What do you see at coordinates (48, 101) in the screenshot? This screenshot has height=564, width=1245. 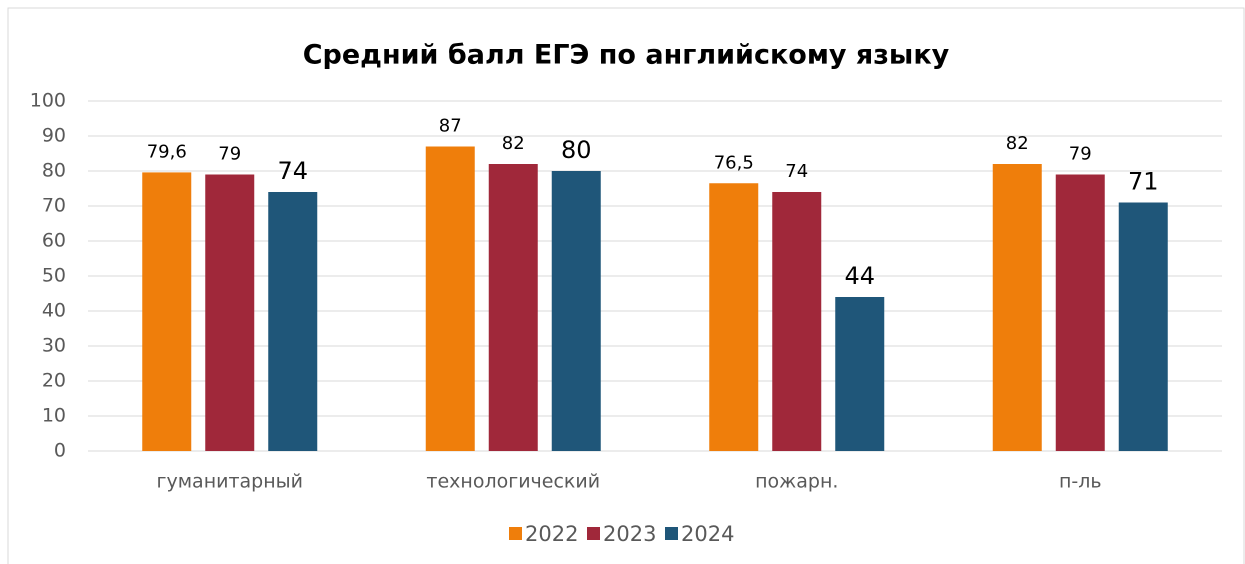 I see `y-tick-label: 100` at bounding box center [48, 101].